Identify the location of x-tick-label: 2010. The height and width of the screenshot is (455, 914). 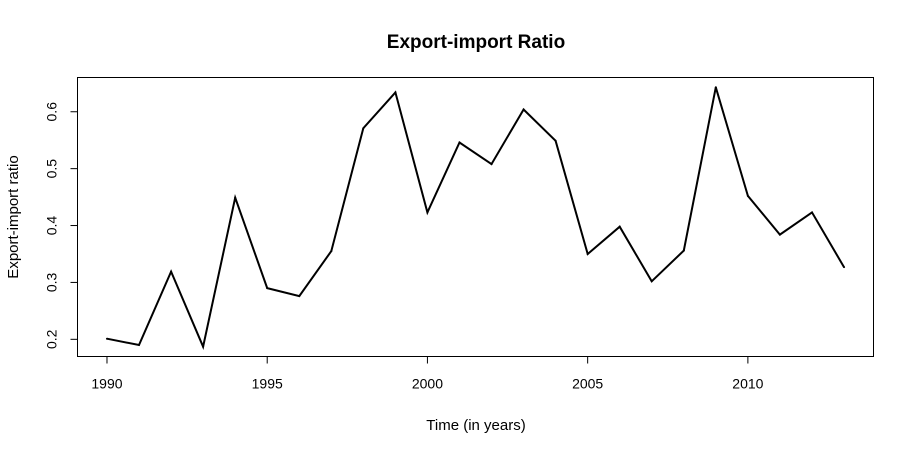
(747, 384).